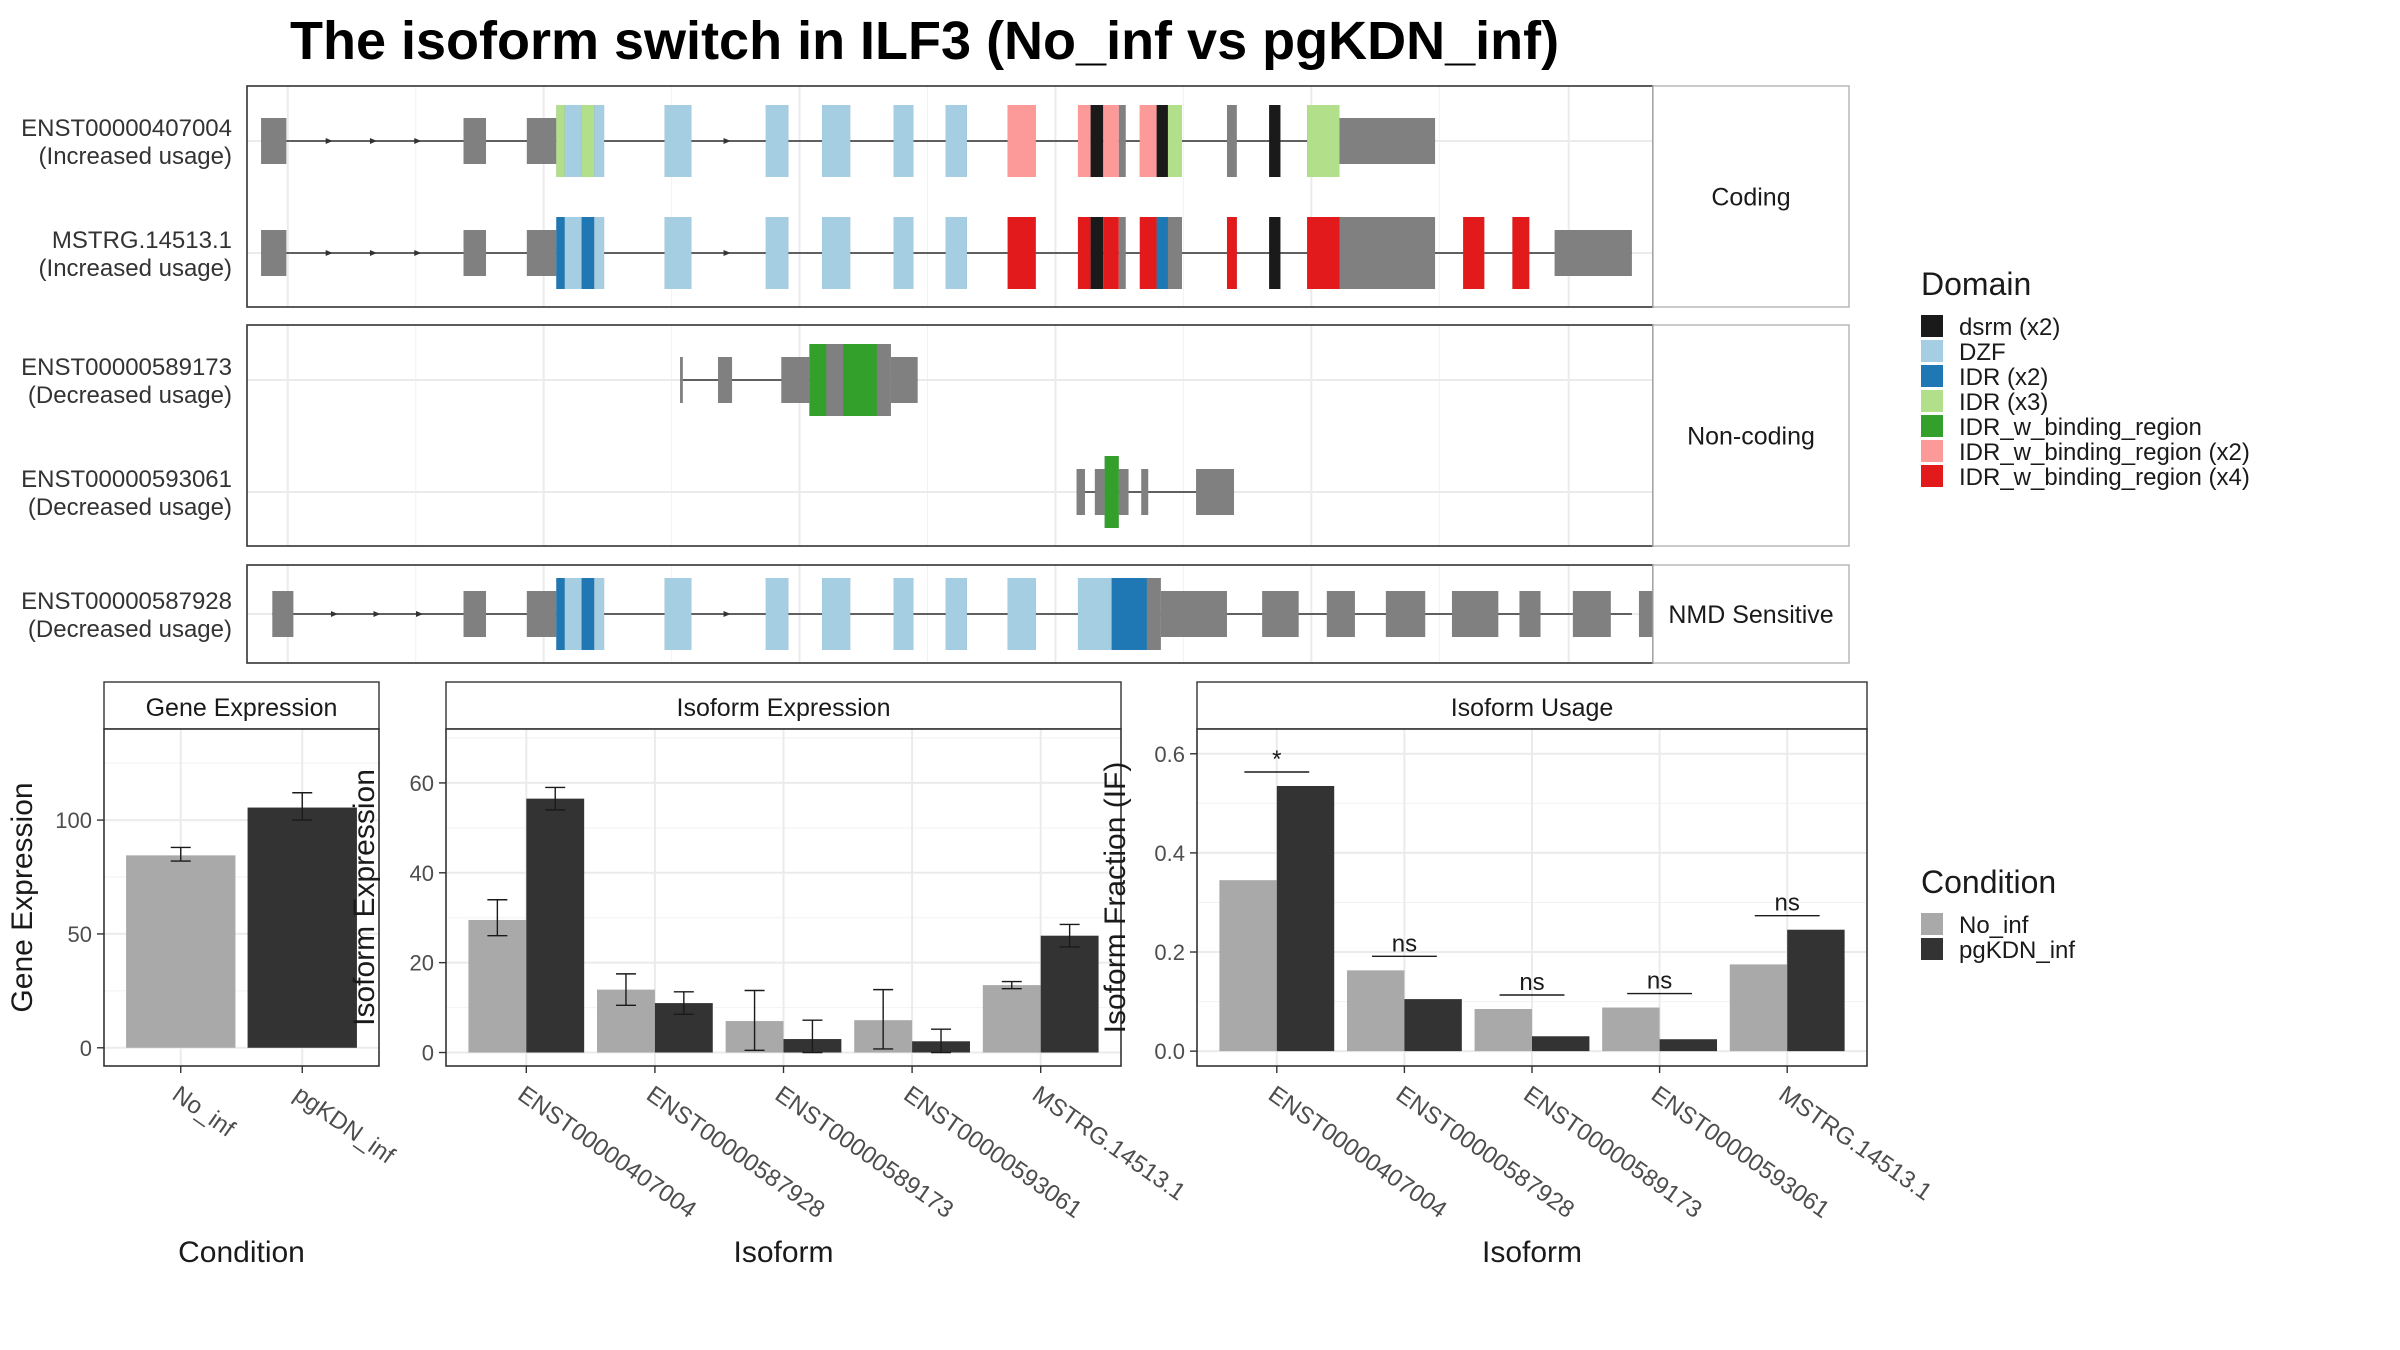 The width and height of the screenshot is (2400, 1350). I want to click on isoform-name-label: ENST00000407004, so click(126, 128).